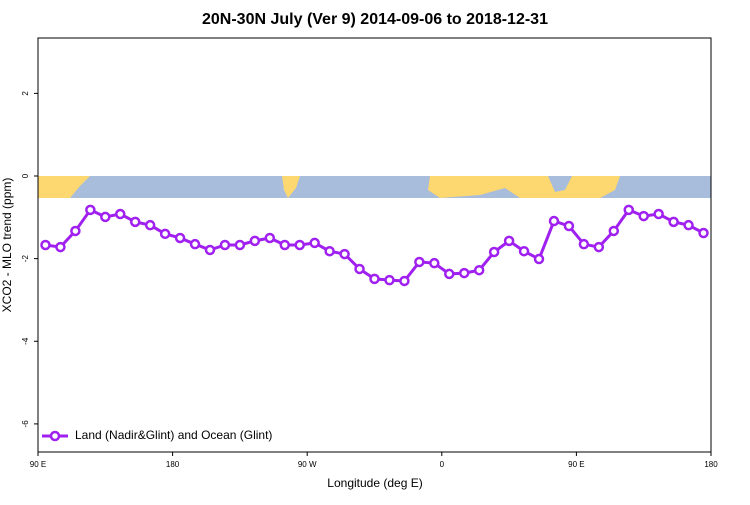  I want to click on x-tick-label: 0, so click(442, 464).